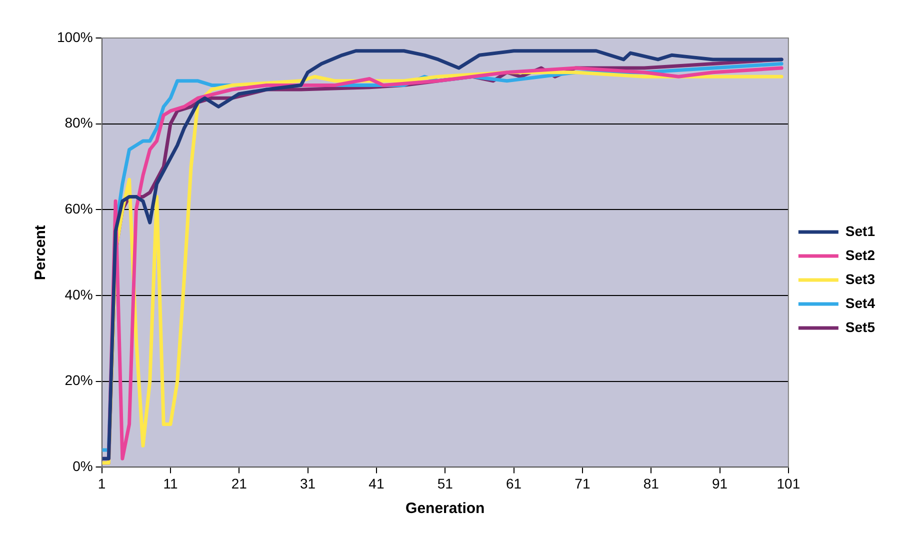 Image resolution: width=903 pixels, height=550 pixels. I want to click on x-tick-label: 41, so click(376, 483).